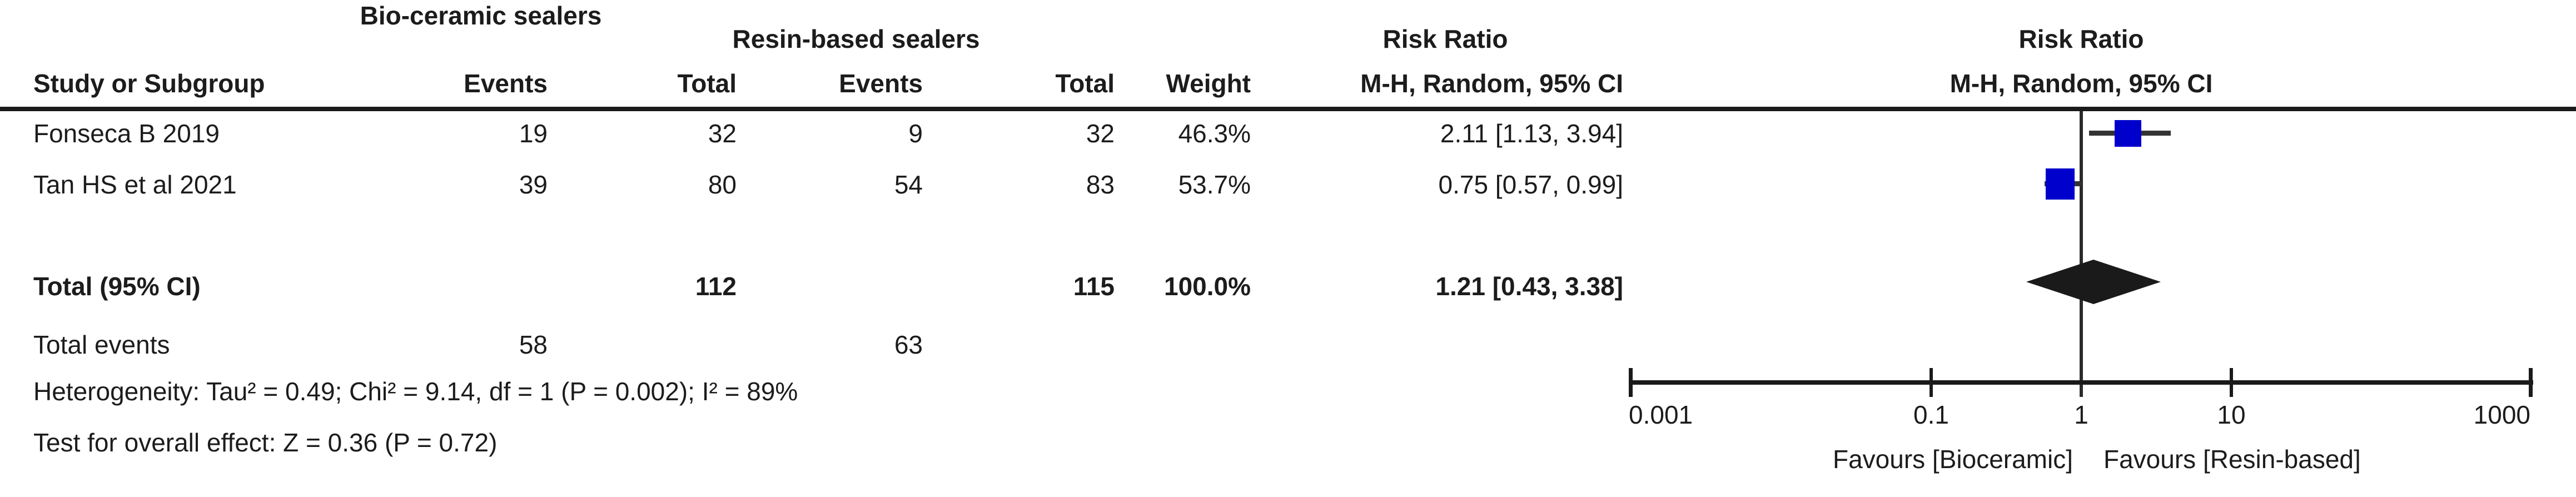 Image resolution: width=2576 pixels, height=497 pixels. I want to click on axis-endcap-left, so click(1631, 382).